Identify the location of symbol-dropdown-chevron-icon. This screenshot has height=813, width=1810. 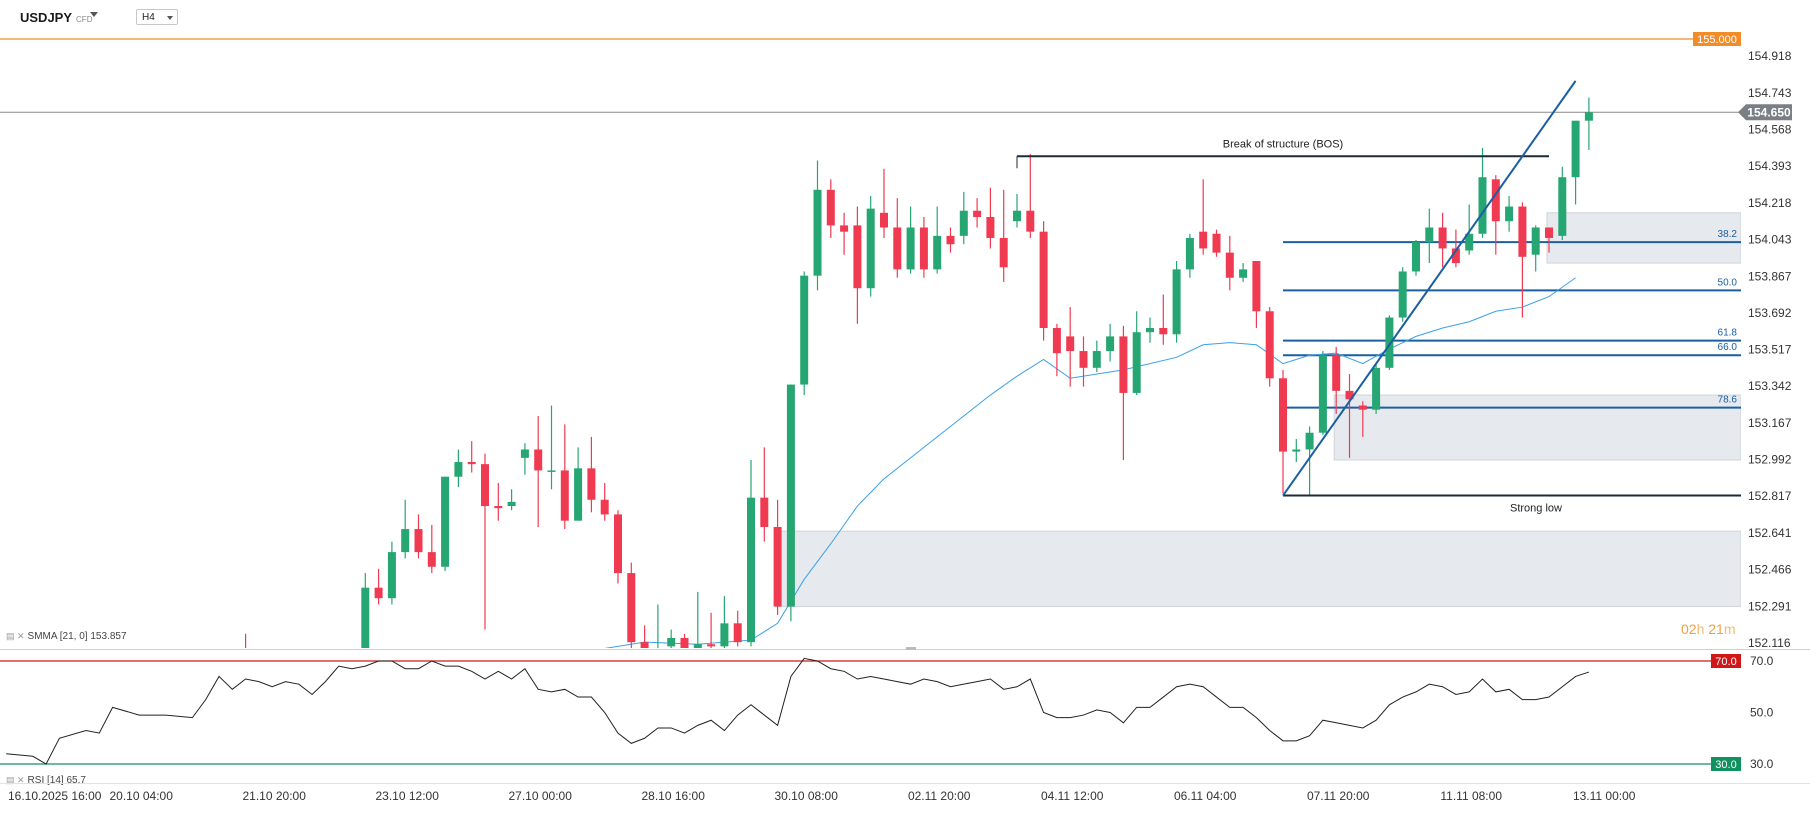
(94, 14).